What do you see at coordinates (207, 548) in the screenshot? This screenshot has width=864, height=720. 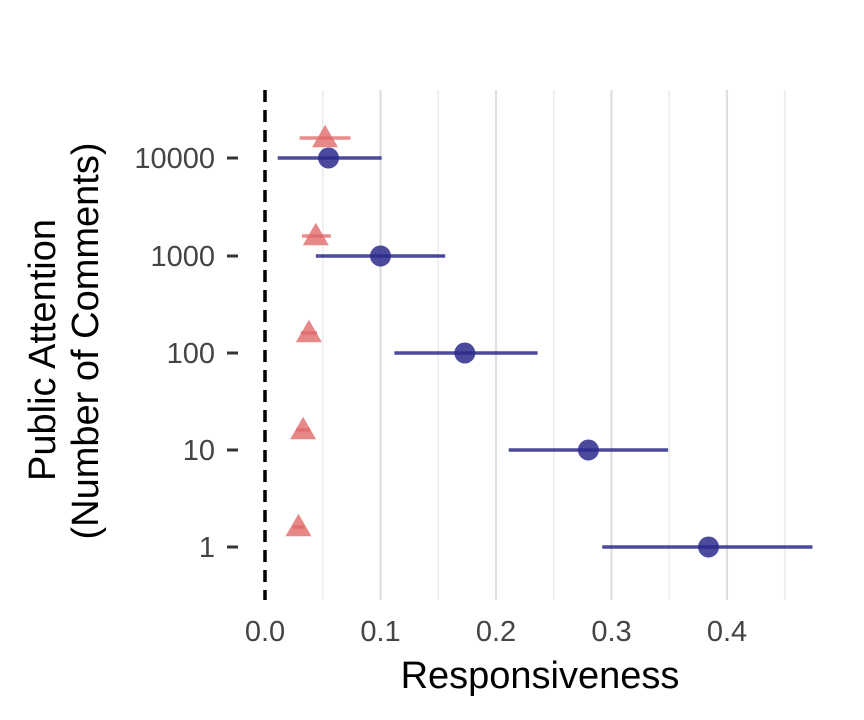 I see `y-tick-label: 1` at bounding box center [207, 548].